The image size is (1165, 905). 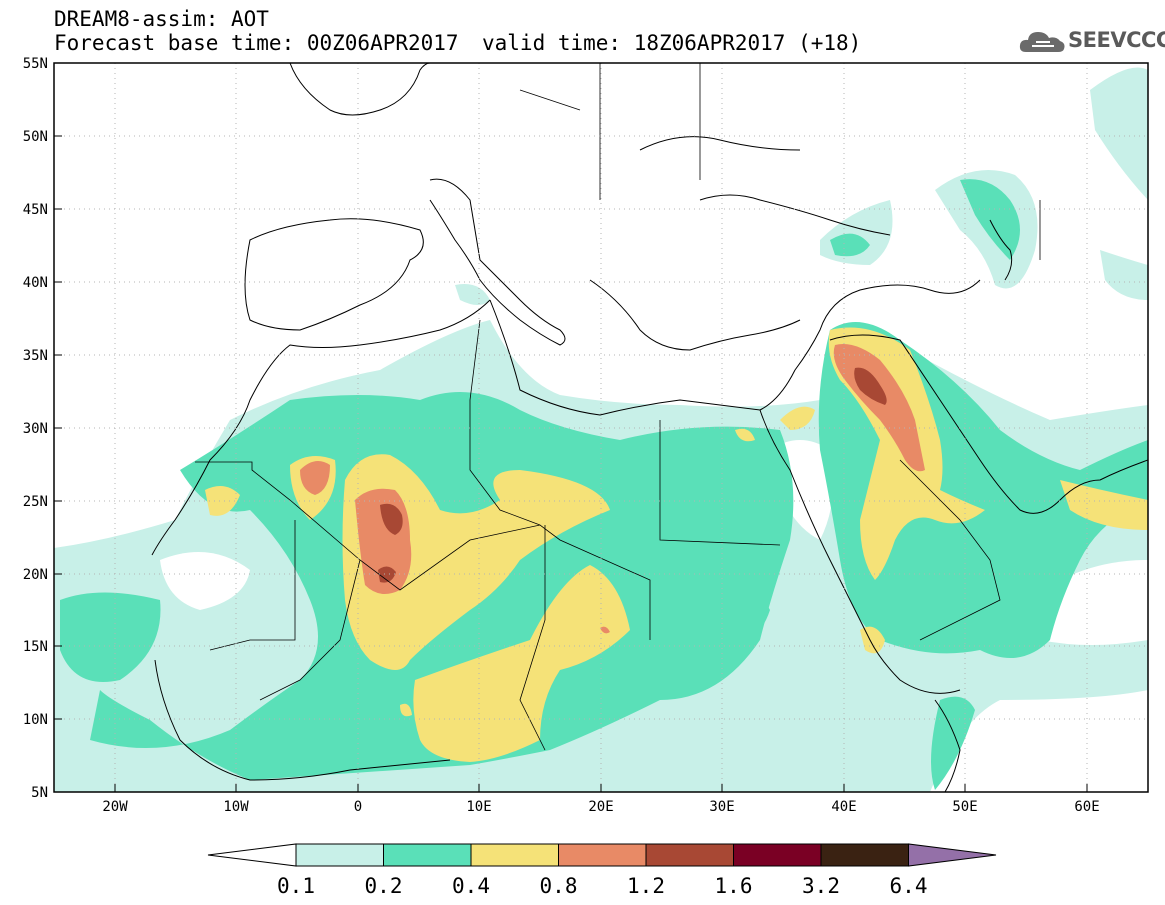 What do you see at coordinates (236, 807) in the screenshot?
I see `lon-tick-label: 10W` at bounding box center [236, 807].